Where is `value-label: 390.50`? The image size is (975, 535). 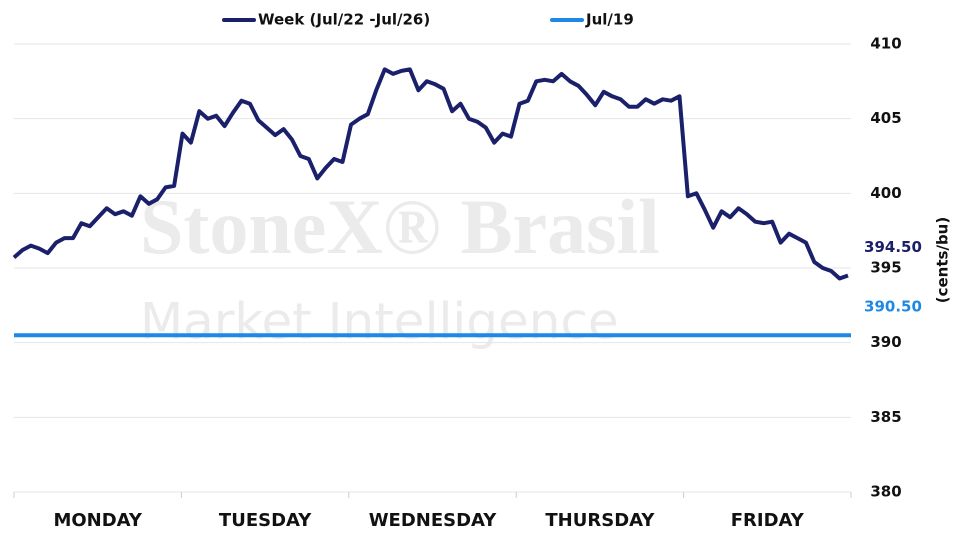 value-label: 390.50 is located at coordinates (893, 307).